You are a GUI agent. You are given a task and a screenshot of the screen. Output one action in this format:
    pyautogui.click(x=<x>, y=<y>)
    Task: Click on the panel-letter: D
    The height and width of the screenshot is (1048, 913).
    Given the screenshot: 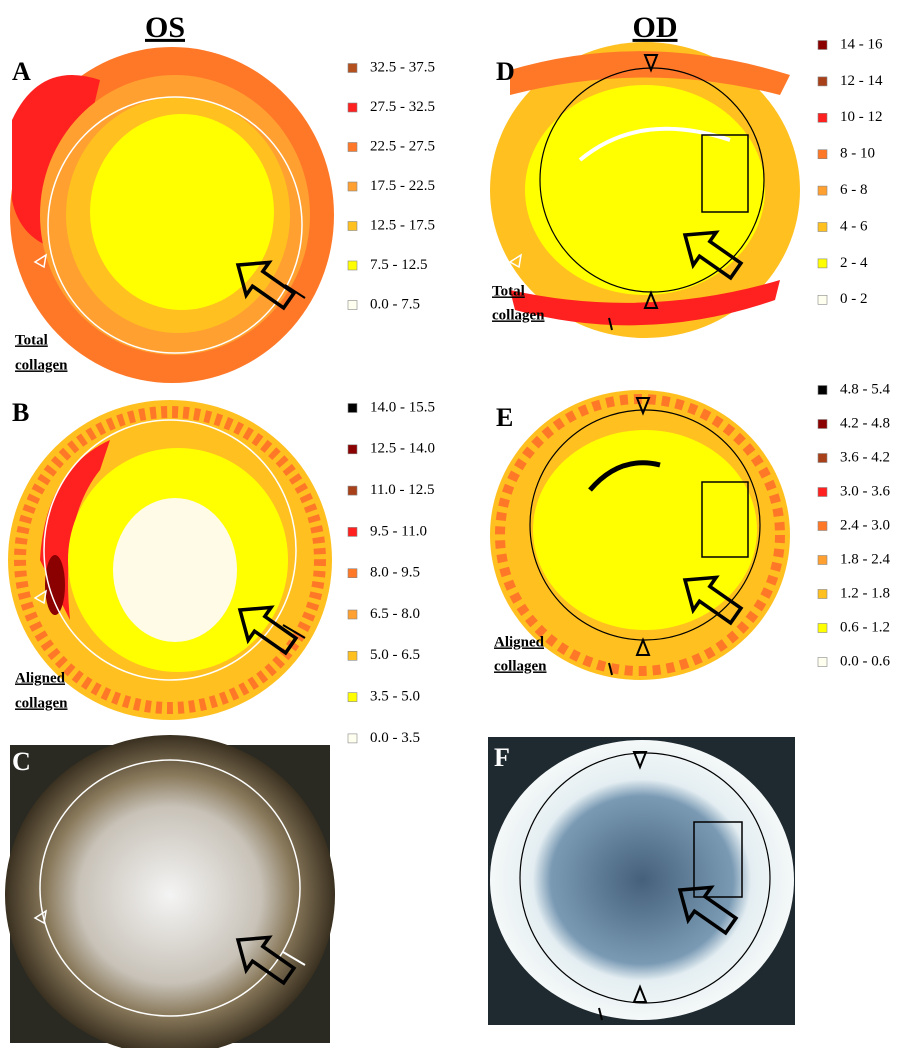 What is the action you would take?
    pyautogui.click(x=505, y=71)
    